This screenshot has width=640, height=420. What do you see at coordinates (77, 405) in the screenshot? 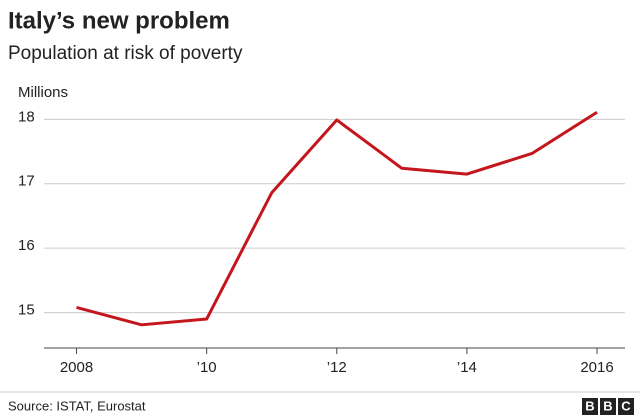
I see `source: Source: ISTAT, Eurostat` at bounding box center [77, 405].